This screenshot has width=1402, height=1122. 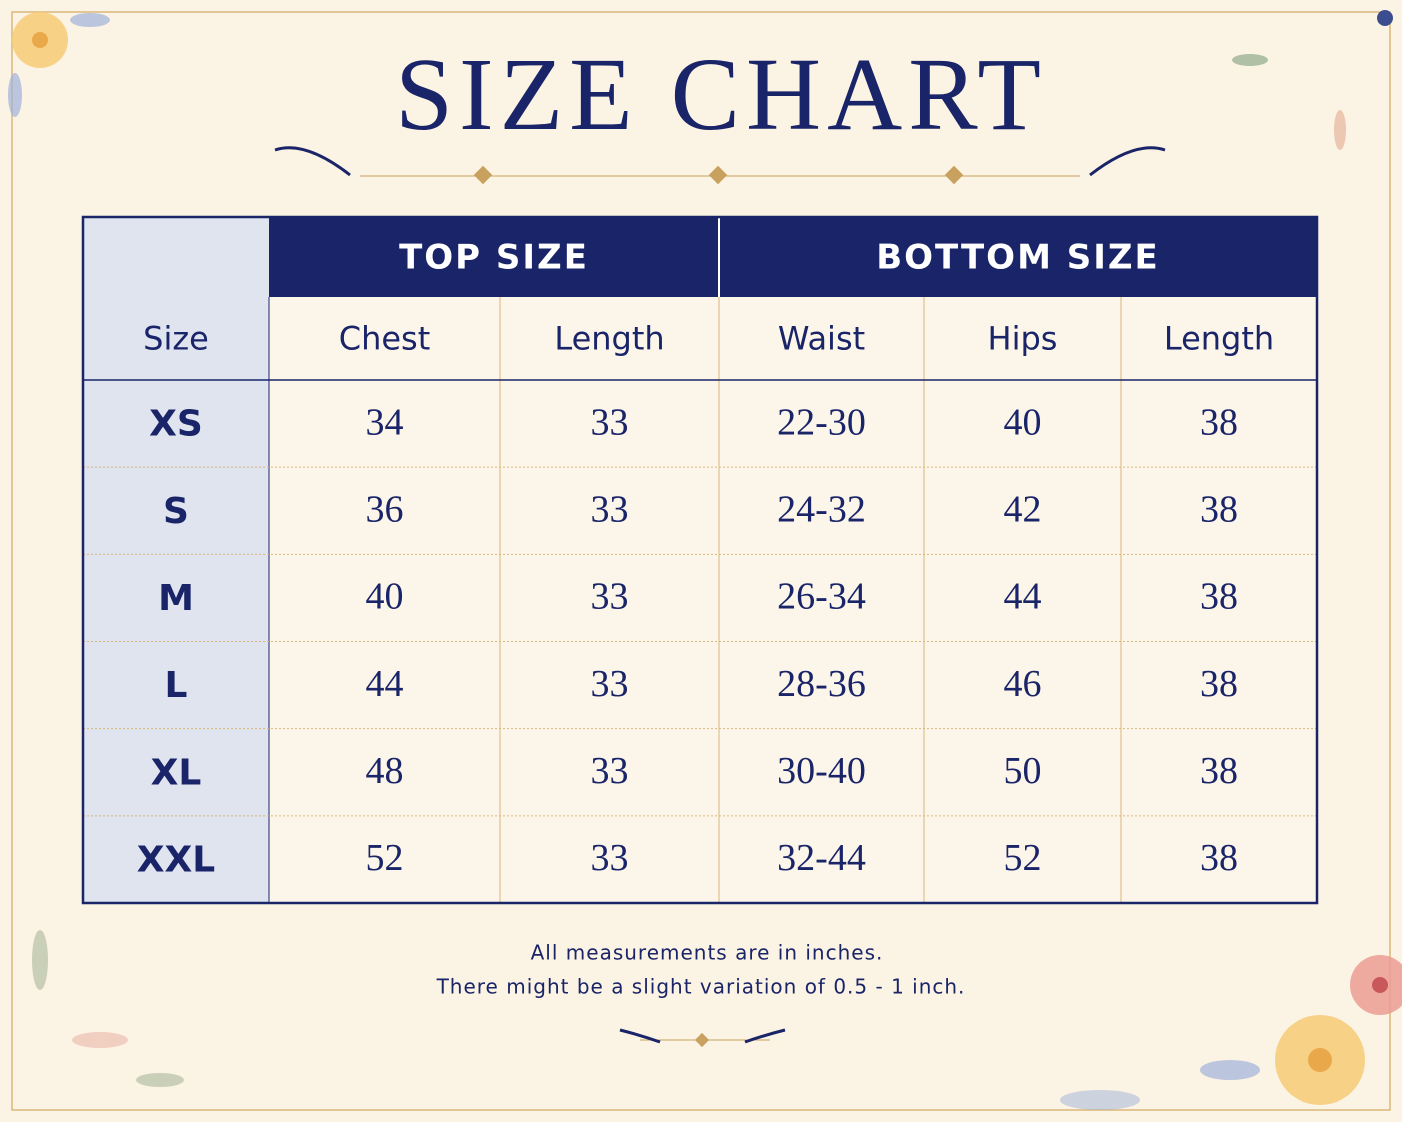 I want to click on flowers-top-left, so click(x=59, y=64).